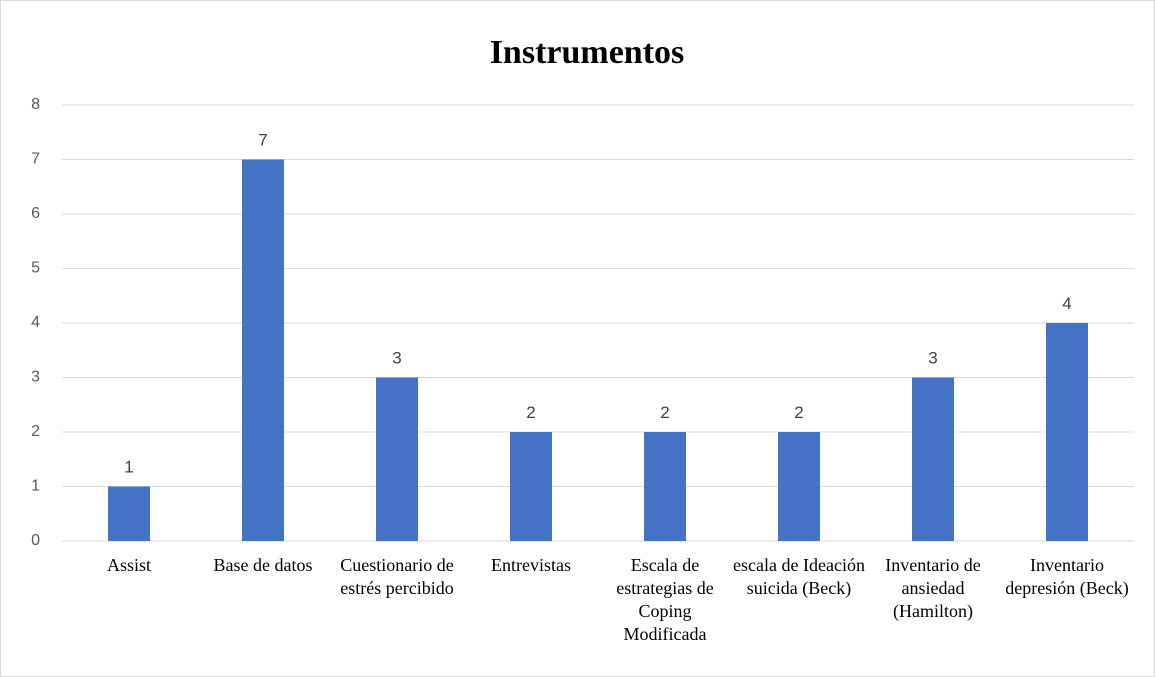 The height and width of the screenshot is (677, 1155). I want to click on y-tick-label: 0, so click(35, 540).